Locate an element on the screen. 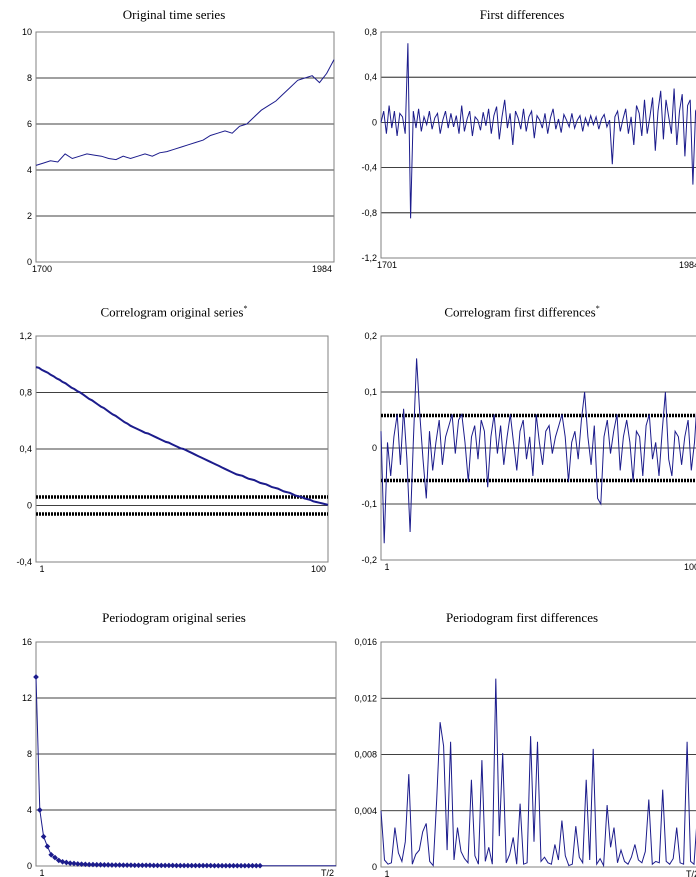  chart-plot: 0 0,004 0,008 0,012 0,016 1 T/2 is located at coordinates (525, 757).